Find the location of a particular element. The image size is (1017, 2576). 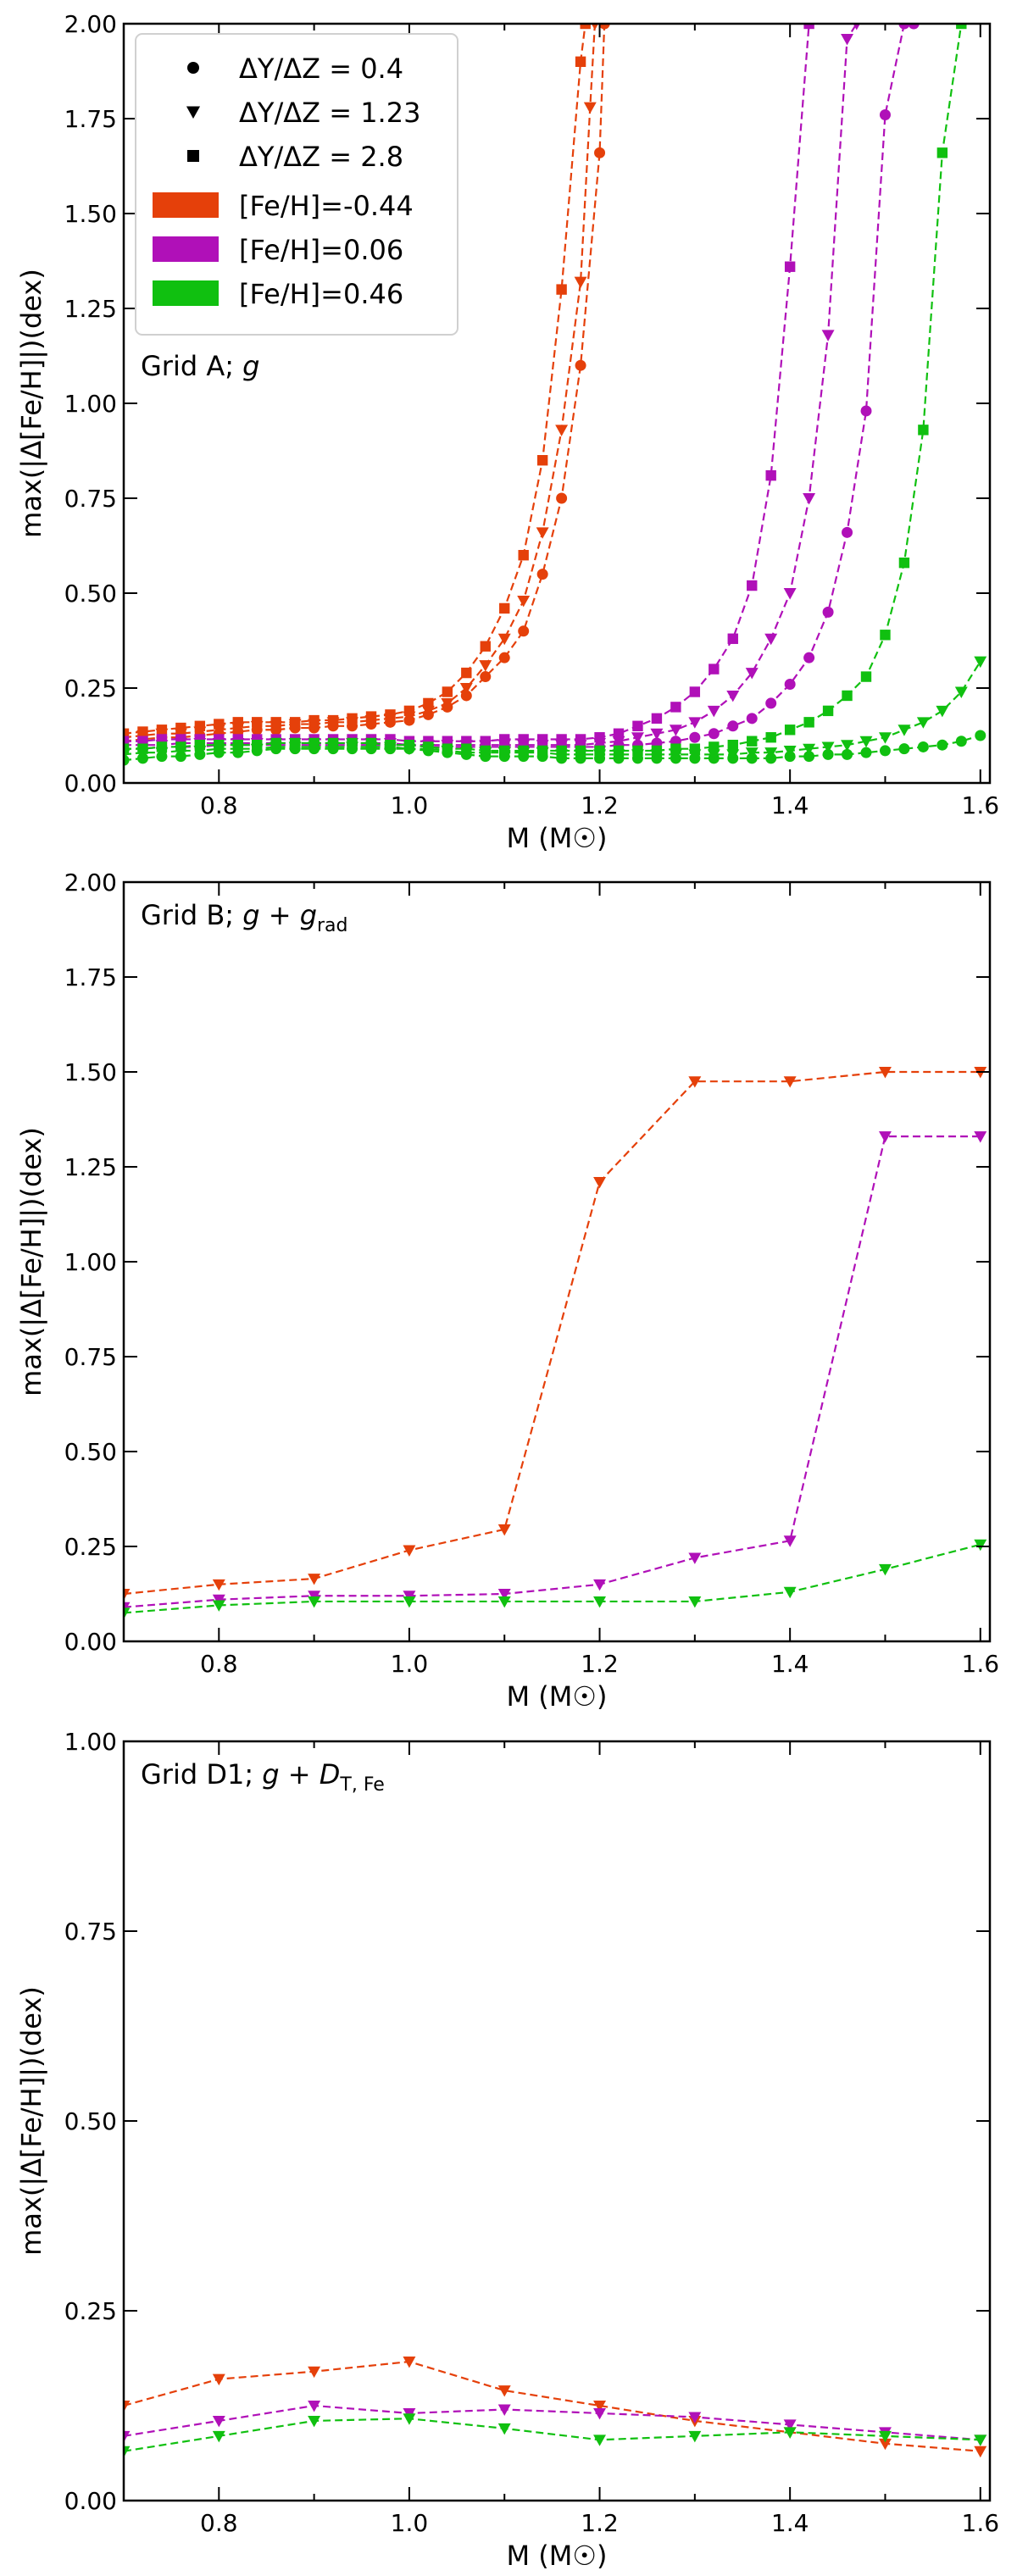

y-tick-label: 0.00 is located at coordinates (90, 1642).